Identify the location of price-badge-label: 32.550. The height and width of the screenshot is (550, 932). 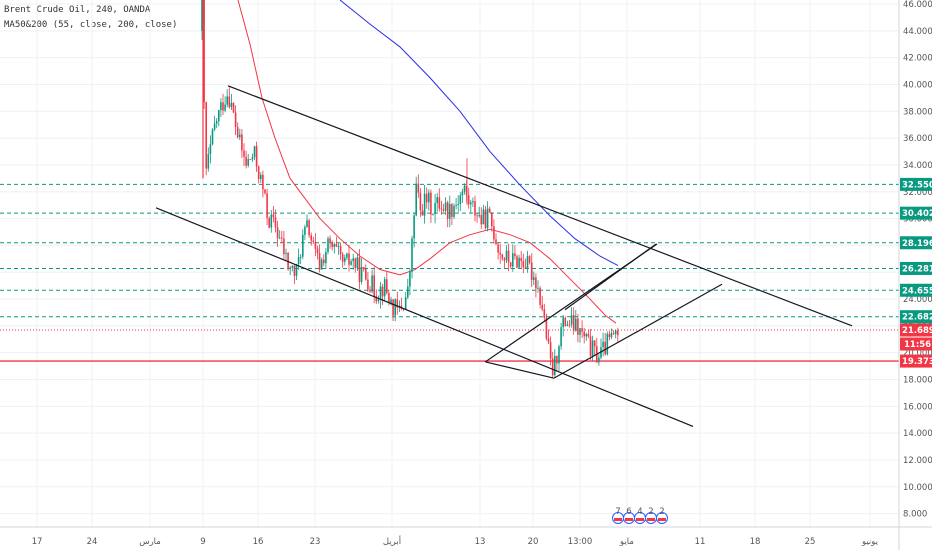
(917, 185).